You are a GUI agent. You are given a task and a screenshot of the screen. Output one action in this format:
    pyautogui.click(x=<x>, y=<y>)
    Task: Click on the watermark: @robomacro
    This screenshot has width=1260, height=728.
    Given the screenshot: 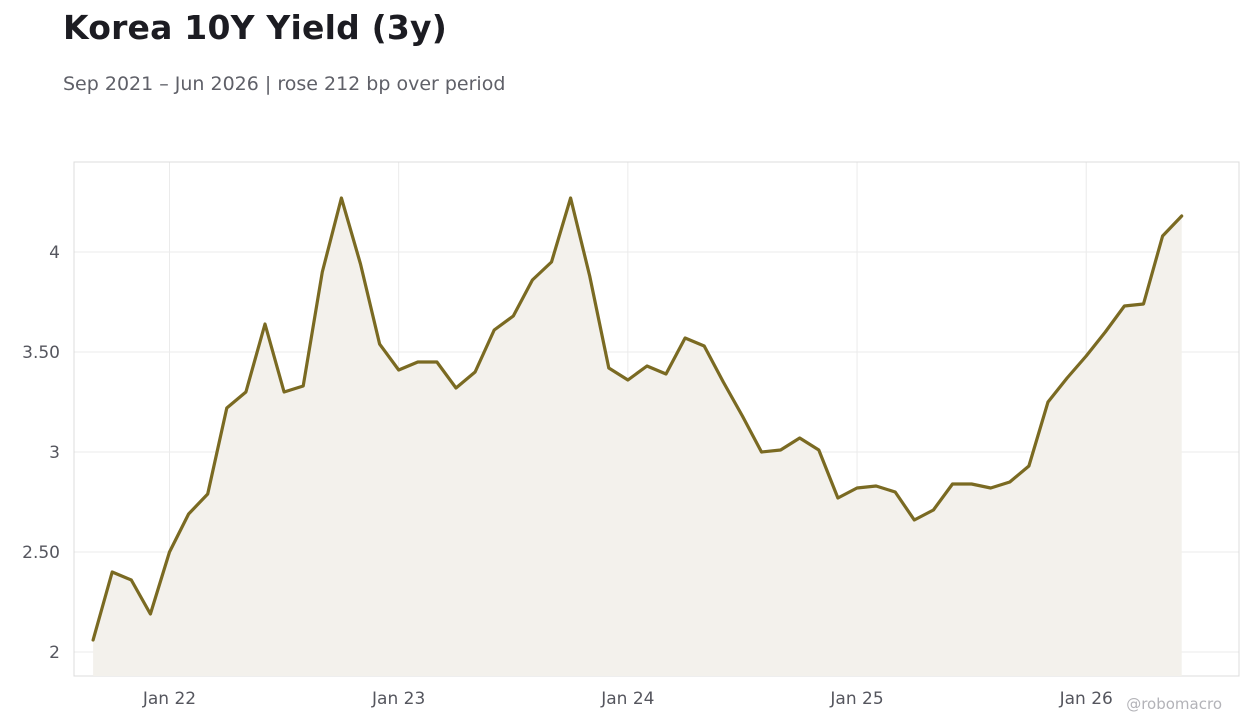 What is the action you would take?
    pyautogui.click(x=1174, y=704)
    